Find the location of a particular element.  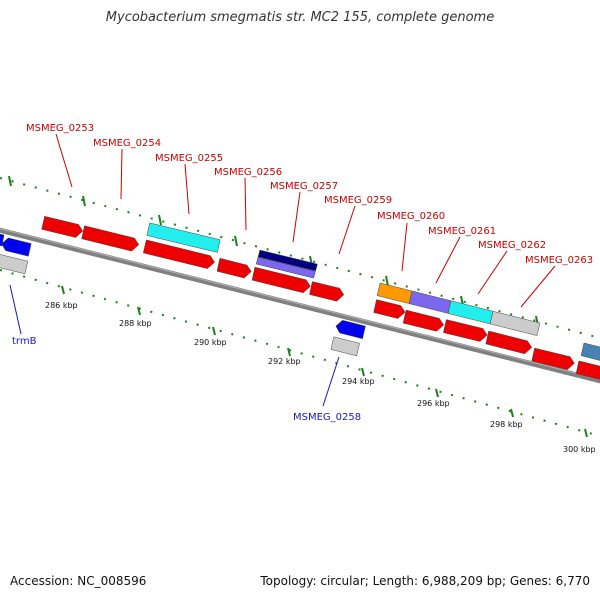

gene-arrow-trmb is located at coordinates (16, 247).